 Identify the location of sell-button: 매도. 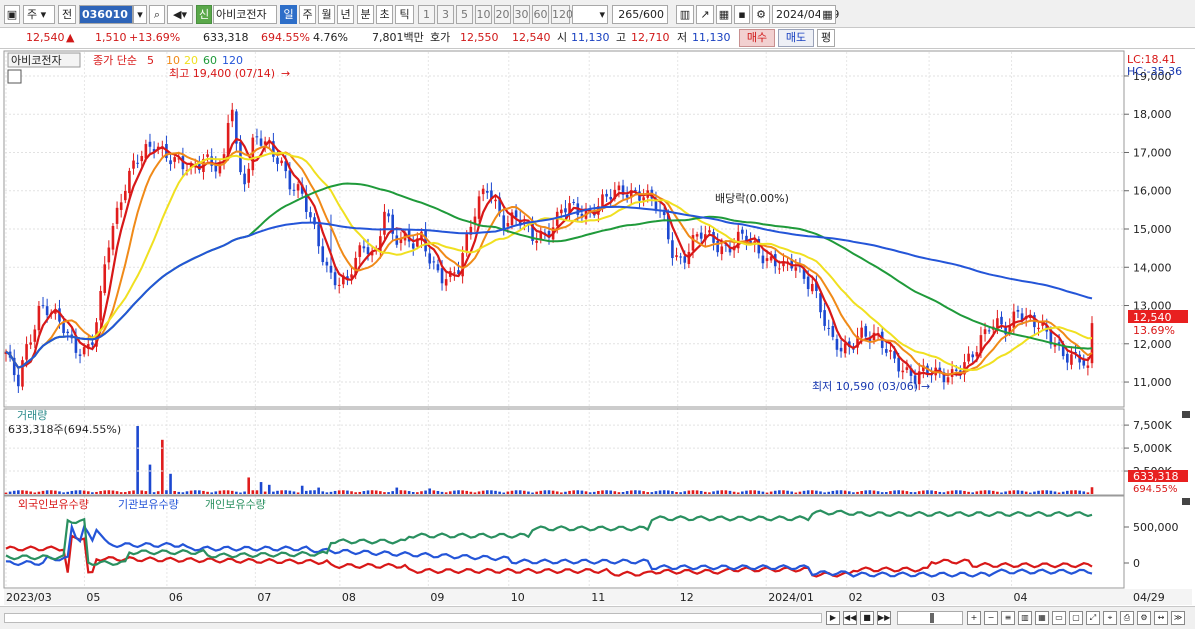
(796, 38).